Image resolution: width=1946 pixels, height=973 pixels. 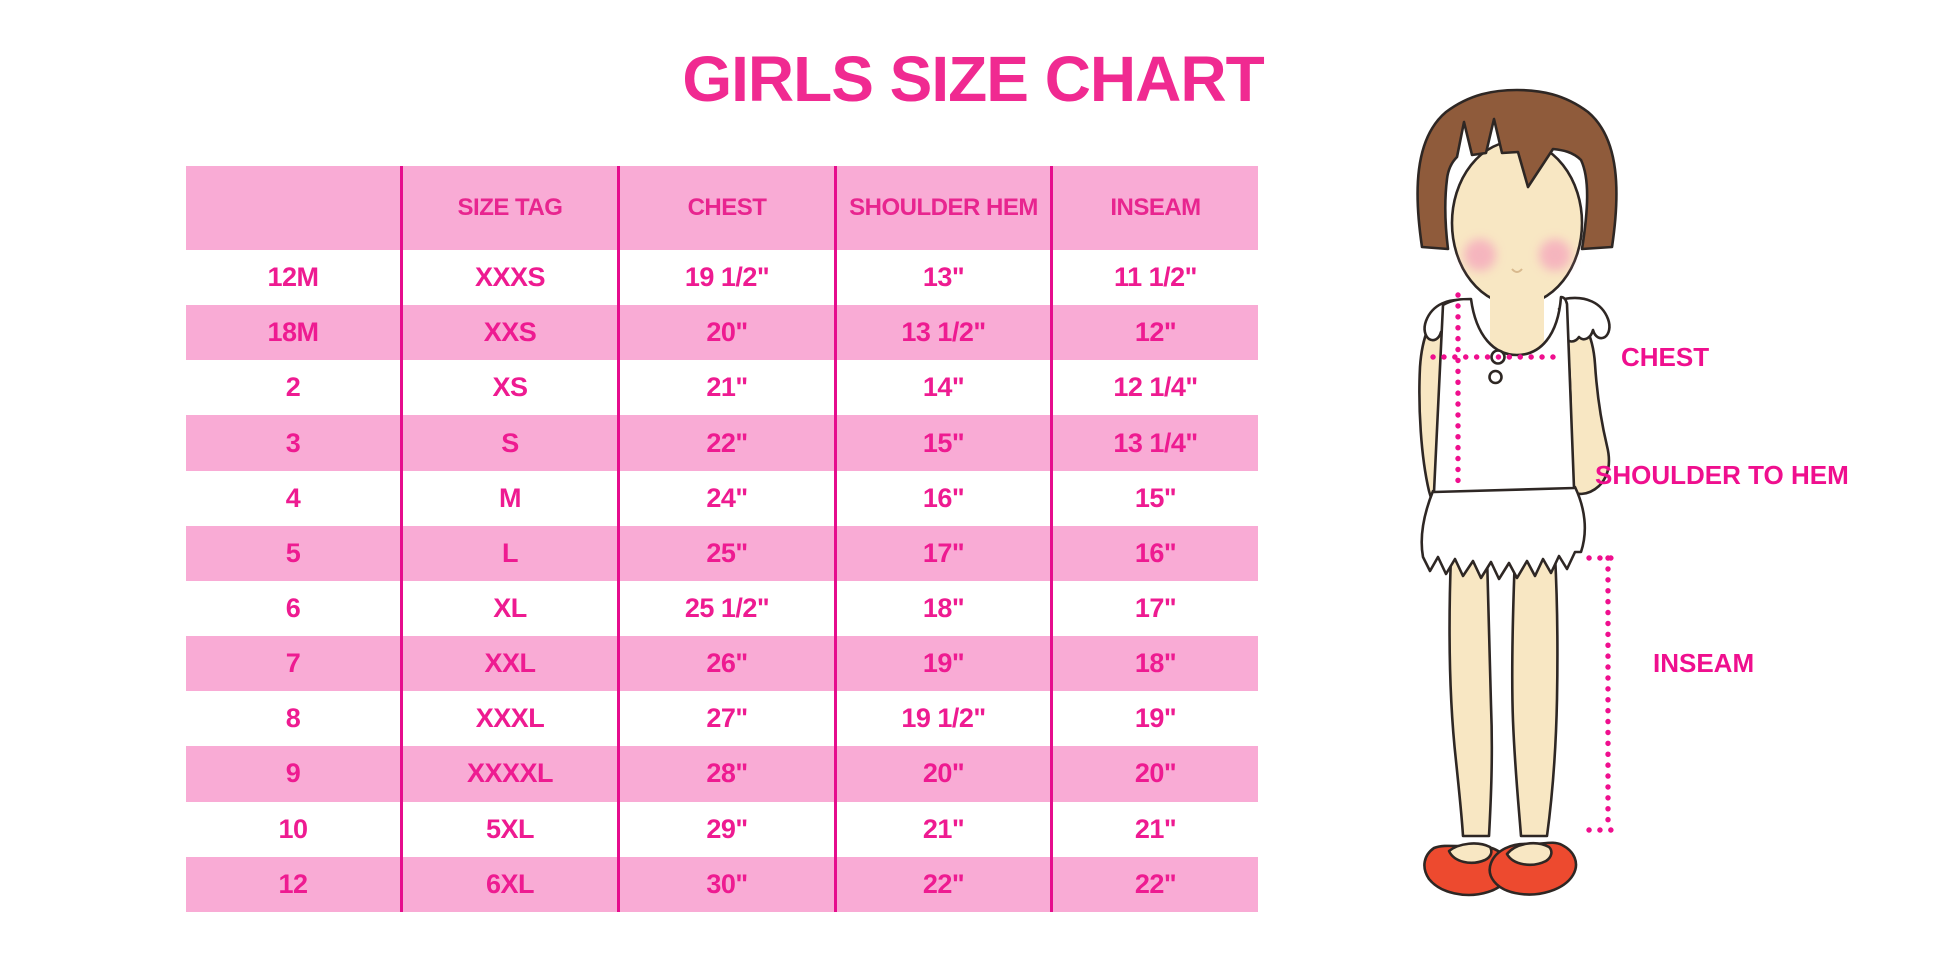 I want to click on table-cell: 11 1/2", so click(x=1154, y=278).